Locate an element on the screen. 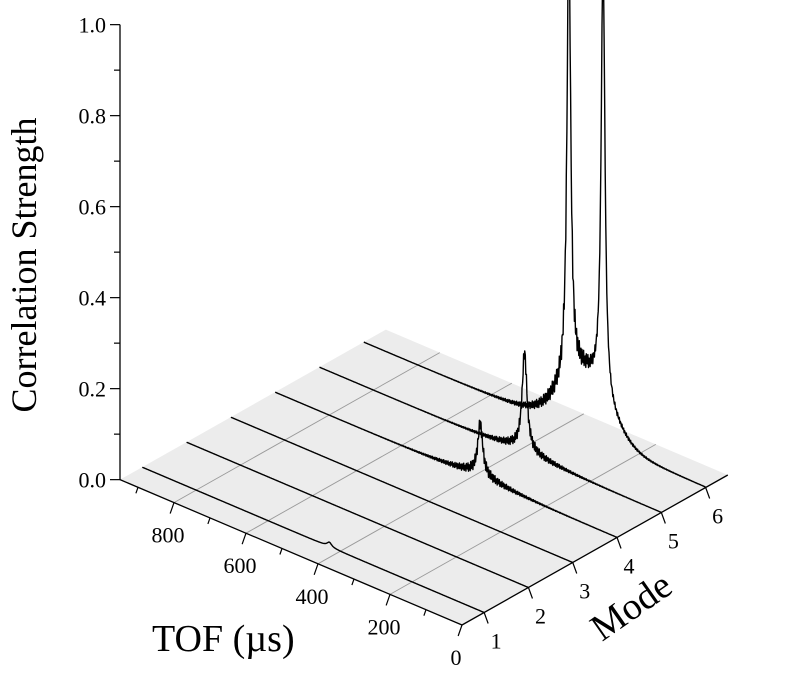 Image resolution: width=802 pixels, height=699 pixels. mode-tick-label: 3 is located at coordinates (584, 591).